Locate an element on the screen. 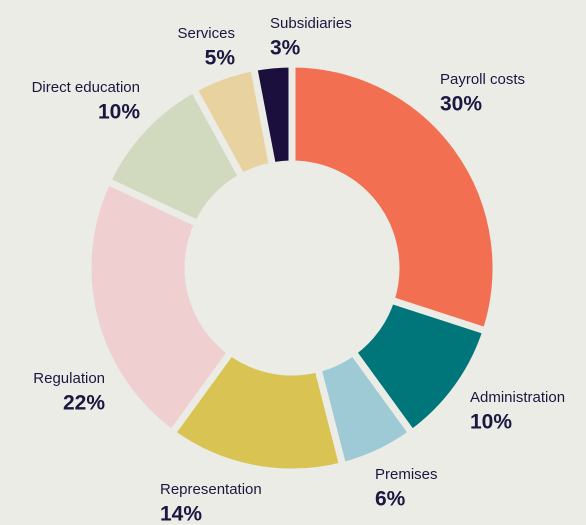 This screenshot has width=586, height=525. category-label: Subsidiaries is located at coordinates (311, 23).